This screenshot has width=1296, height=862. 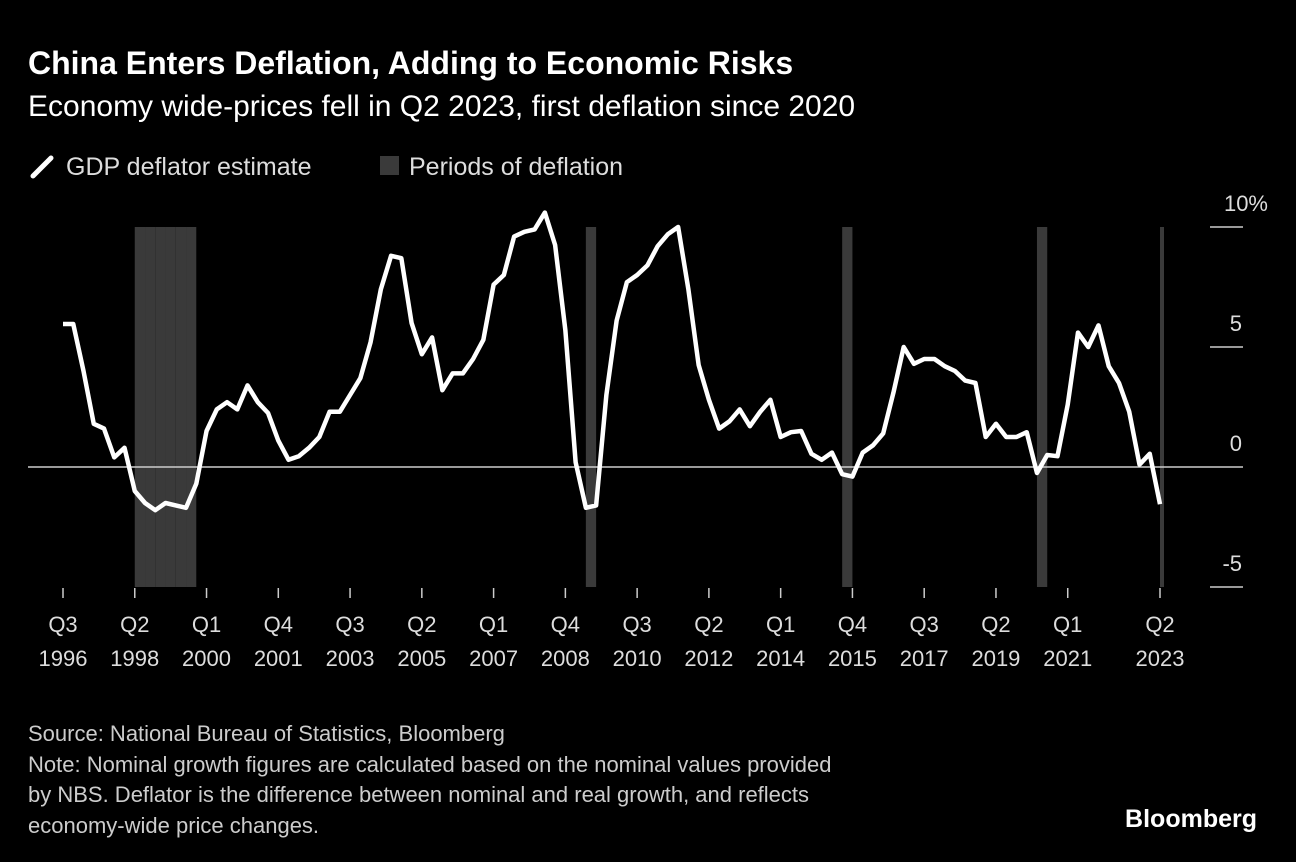 I want to click on legend-line-icon, so click(x=42, y=167).